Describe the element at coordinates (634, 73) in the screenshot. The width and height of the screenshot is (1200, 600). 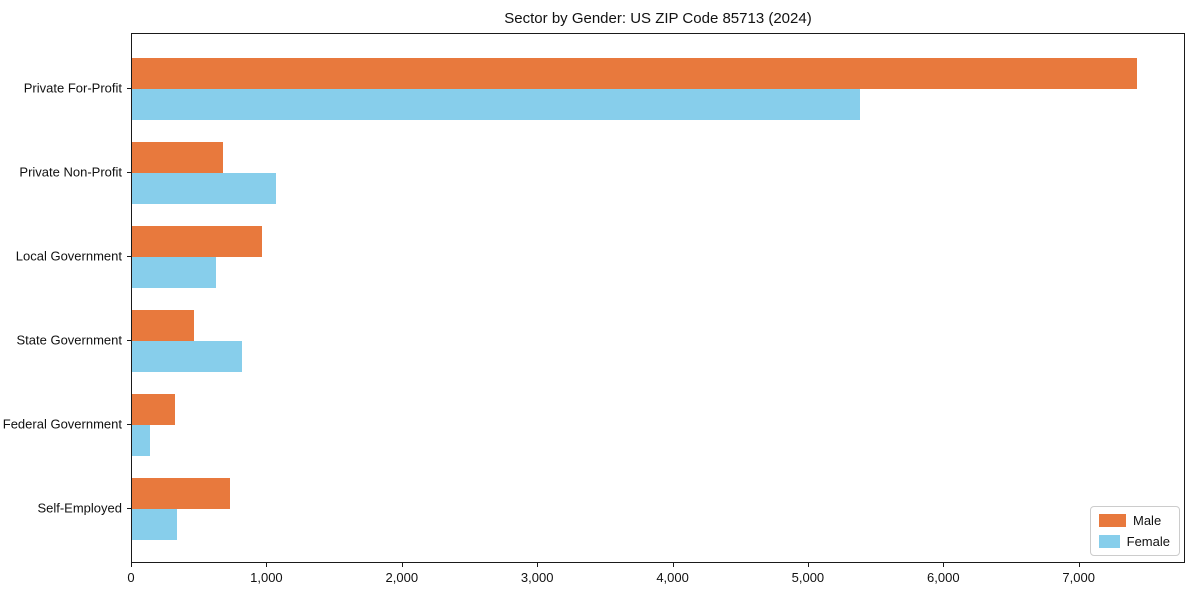
I see `bar-male-private-for-profit` at that location.